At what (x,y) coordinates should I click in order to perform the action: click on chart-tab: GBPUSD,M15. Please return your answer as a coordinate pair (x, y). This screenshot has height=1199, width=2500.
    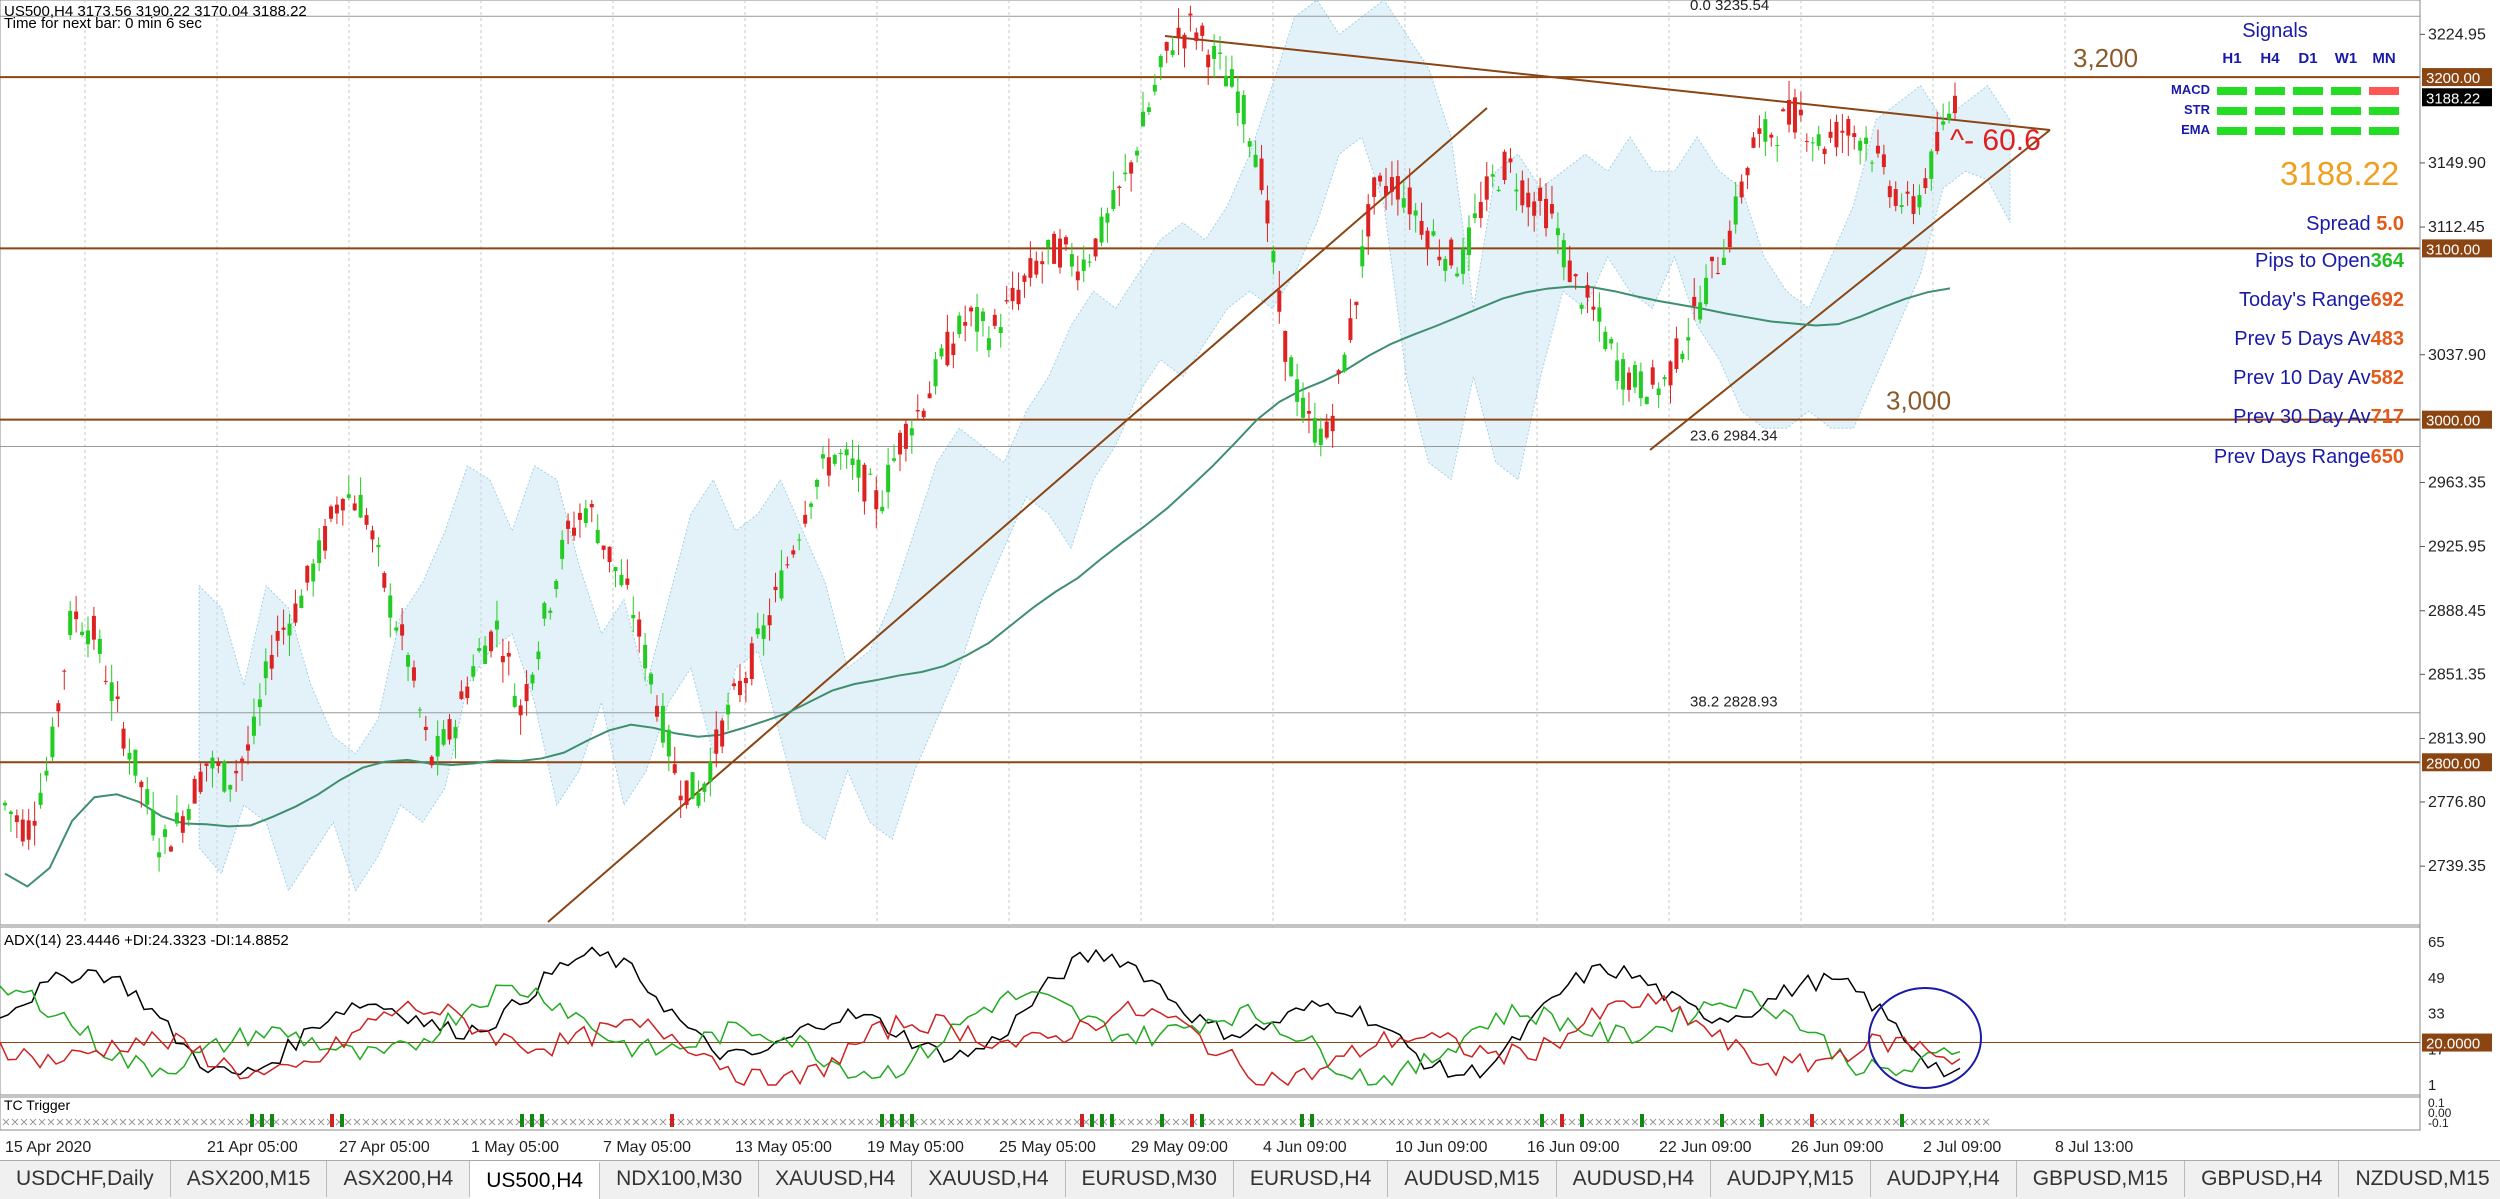
    Looking at the image, I should click on (2101, 1179).